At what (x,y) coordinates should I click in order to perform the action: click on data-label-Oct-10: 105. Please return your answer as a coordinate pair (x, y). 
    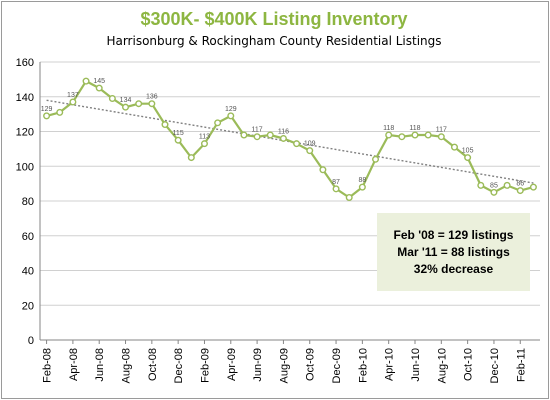
    Looking at the image, I should click on (468, 151).